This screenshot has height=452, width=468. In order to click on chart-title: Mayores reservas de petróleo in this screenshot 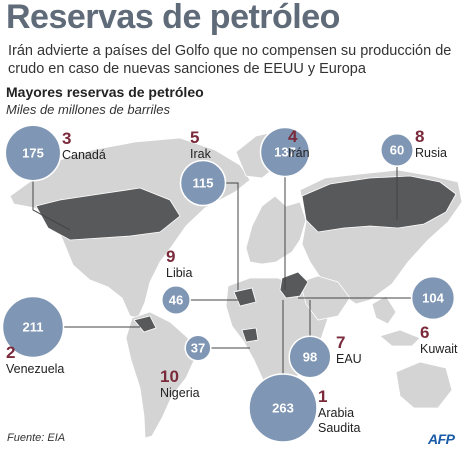, I will do `click(105, 92)`.